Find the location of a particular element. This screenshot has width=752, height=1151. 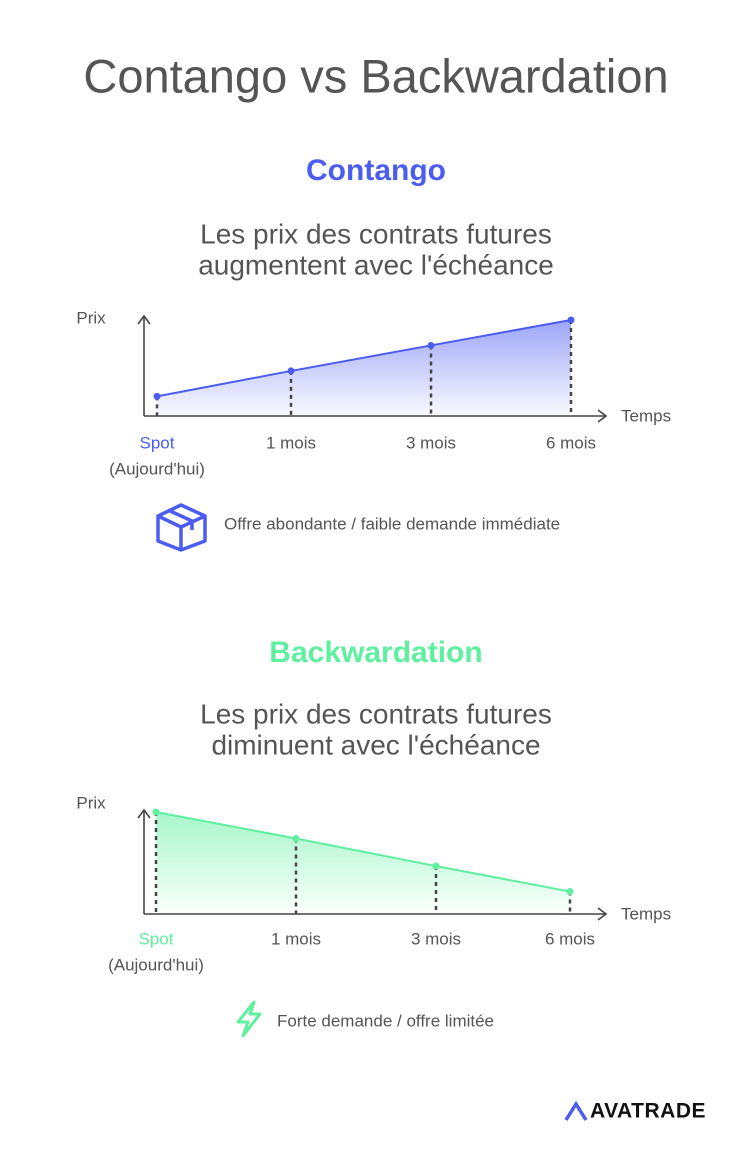

logo: AVATRADE is located at coordinates (648, 1111).